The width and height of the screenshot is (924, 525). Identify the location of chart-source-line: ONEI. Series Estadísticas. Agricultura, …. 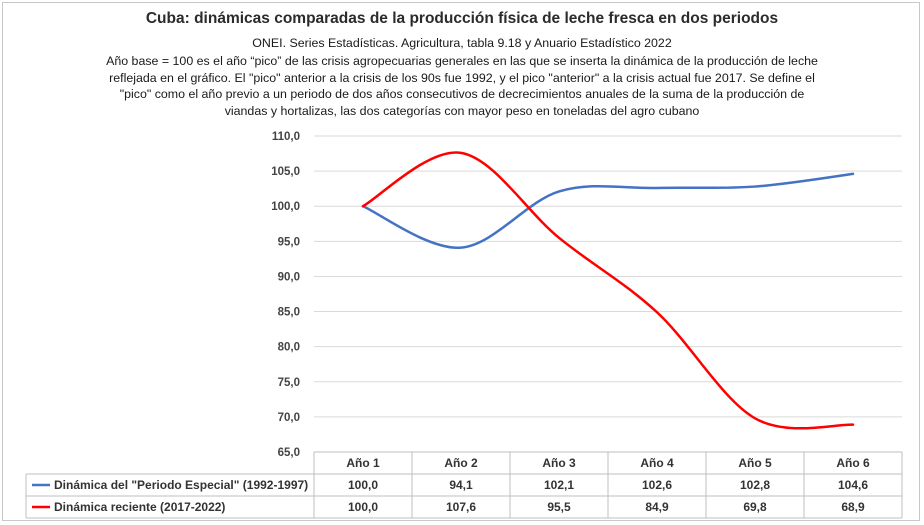
(462, 43).